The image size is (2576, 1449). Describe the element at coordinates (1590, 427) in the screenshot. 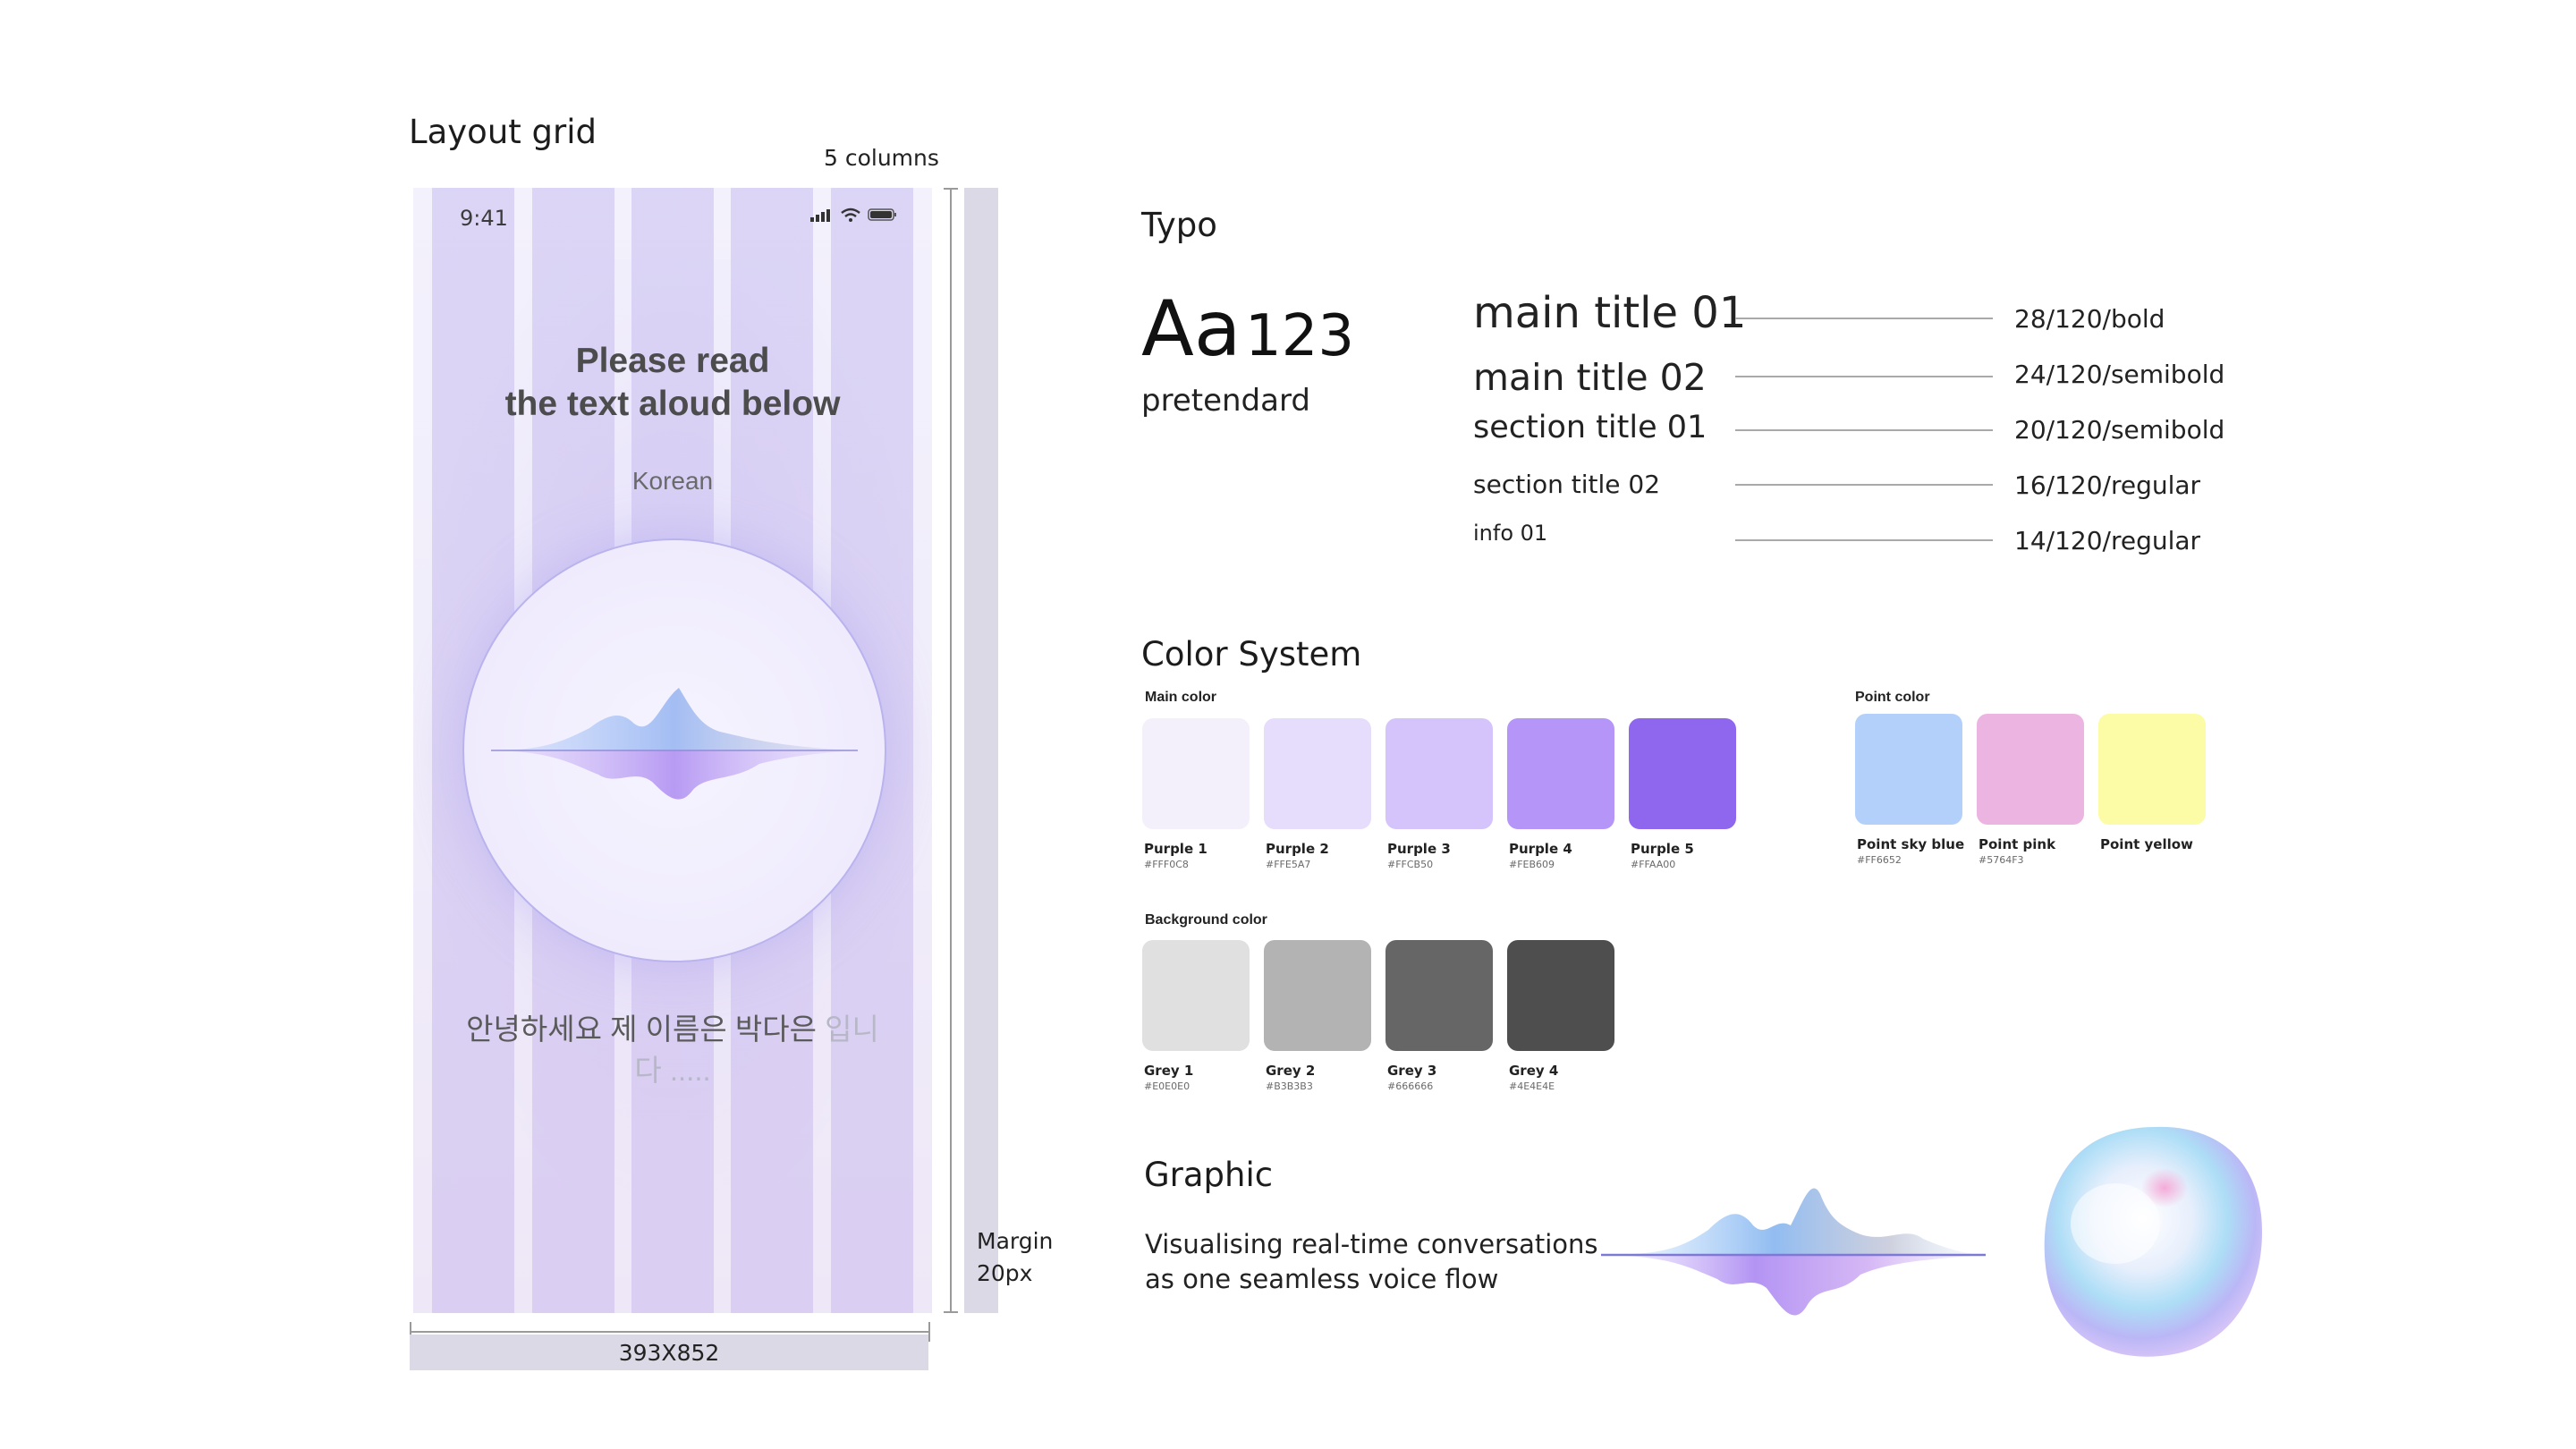

I see `type-style-name: section title 01` at that location.